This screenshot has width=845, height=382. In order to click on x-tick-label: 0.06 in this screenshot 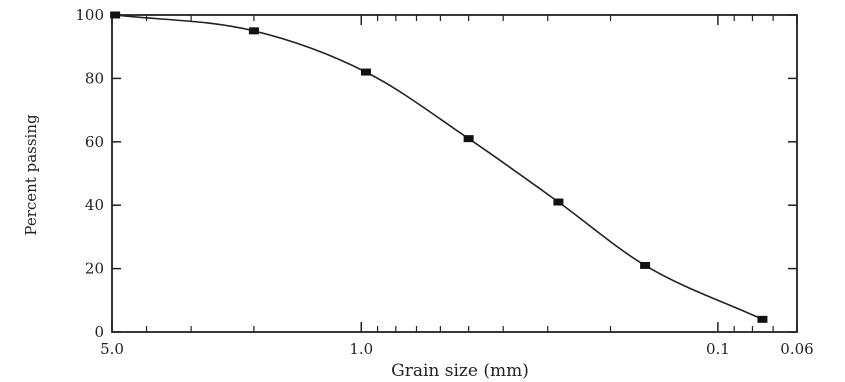, I will do `click(796, 349)`.